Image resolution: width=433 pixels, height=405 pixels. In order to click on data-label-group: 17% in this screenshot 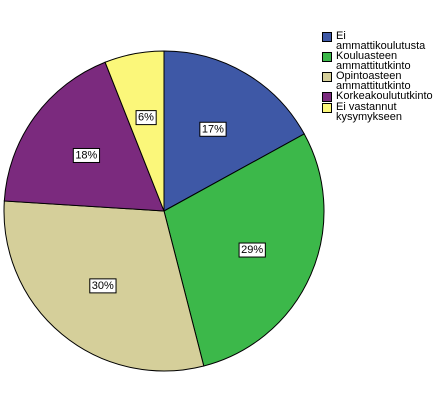, I will do `click(213, 129)`.